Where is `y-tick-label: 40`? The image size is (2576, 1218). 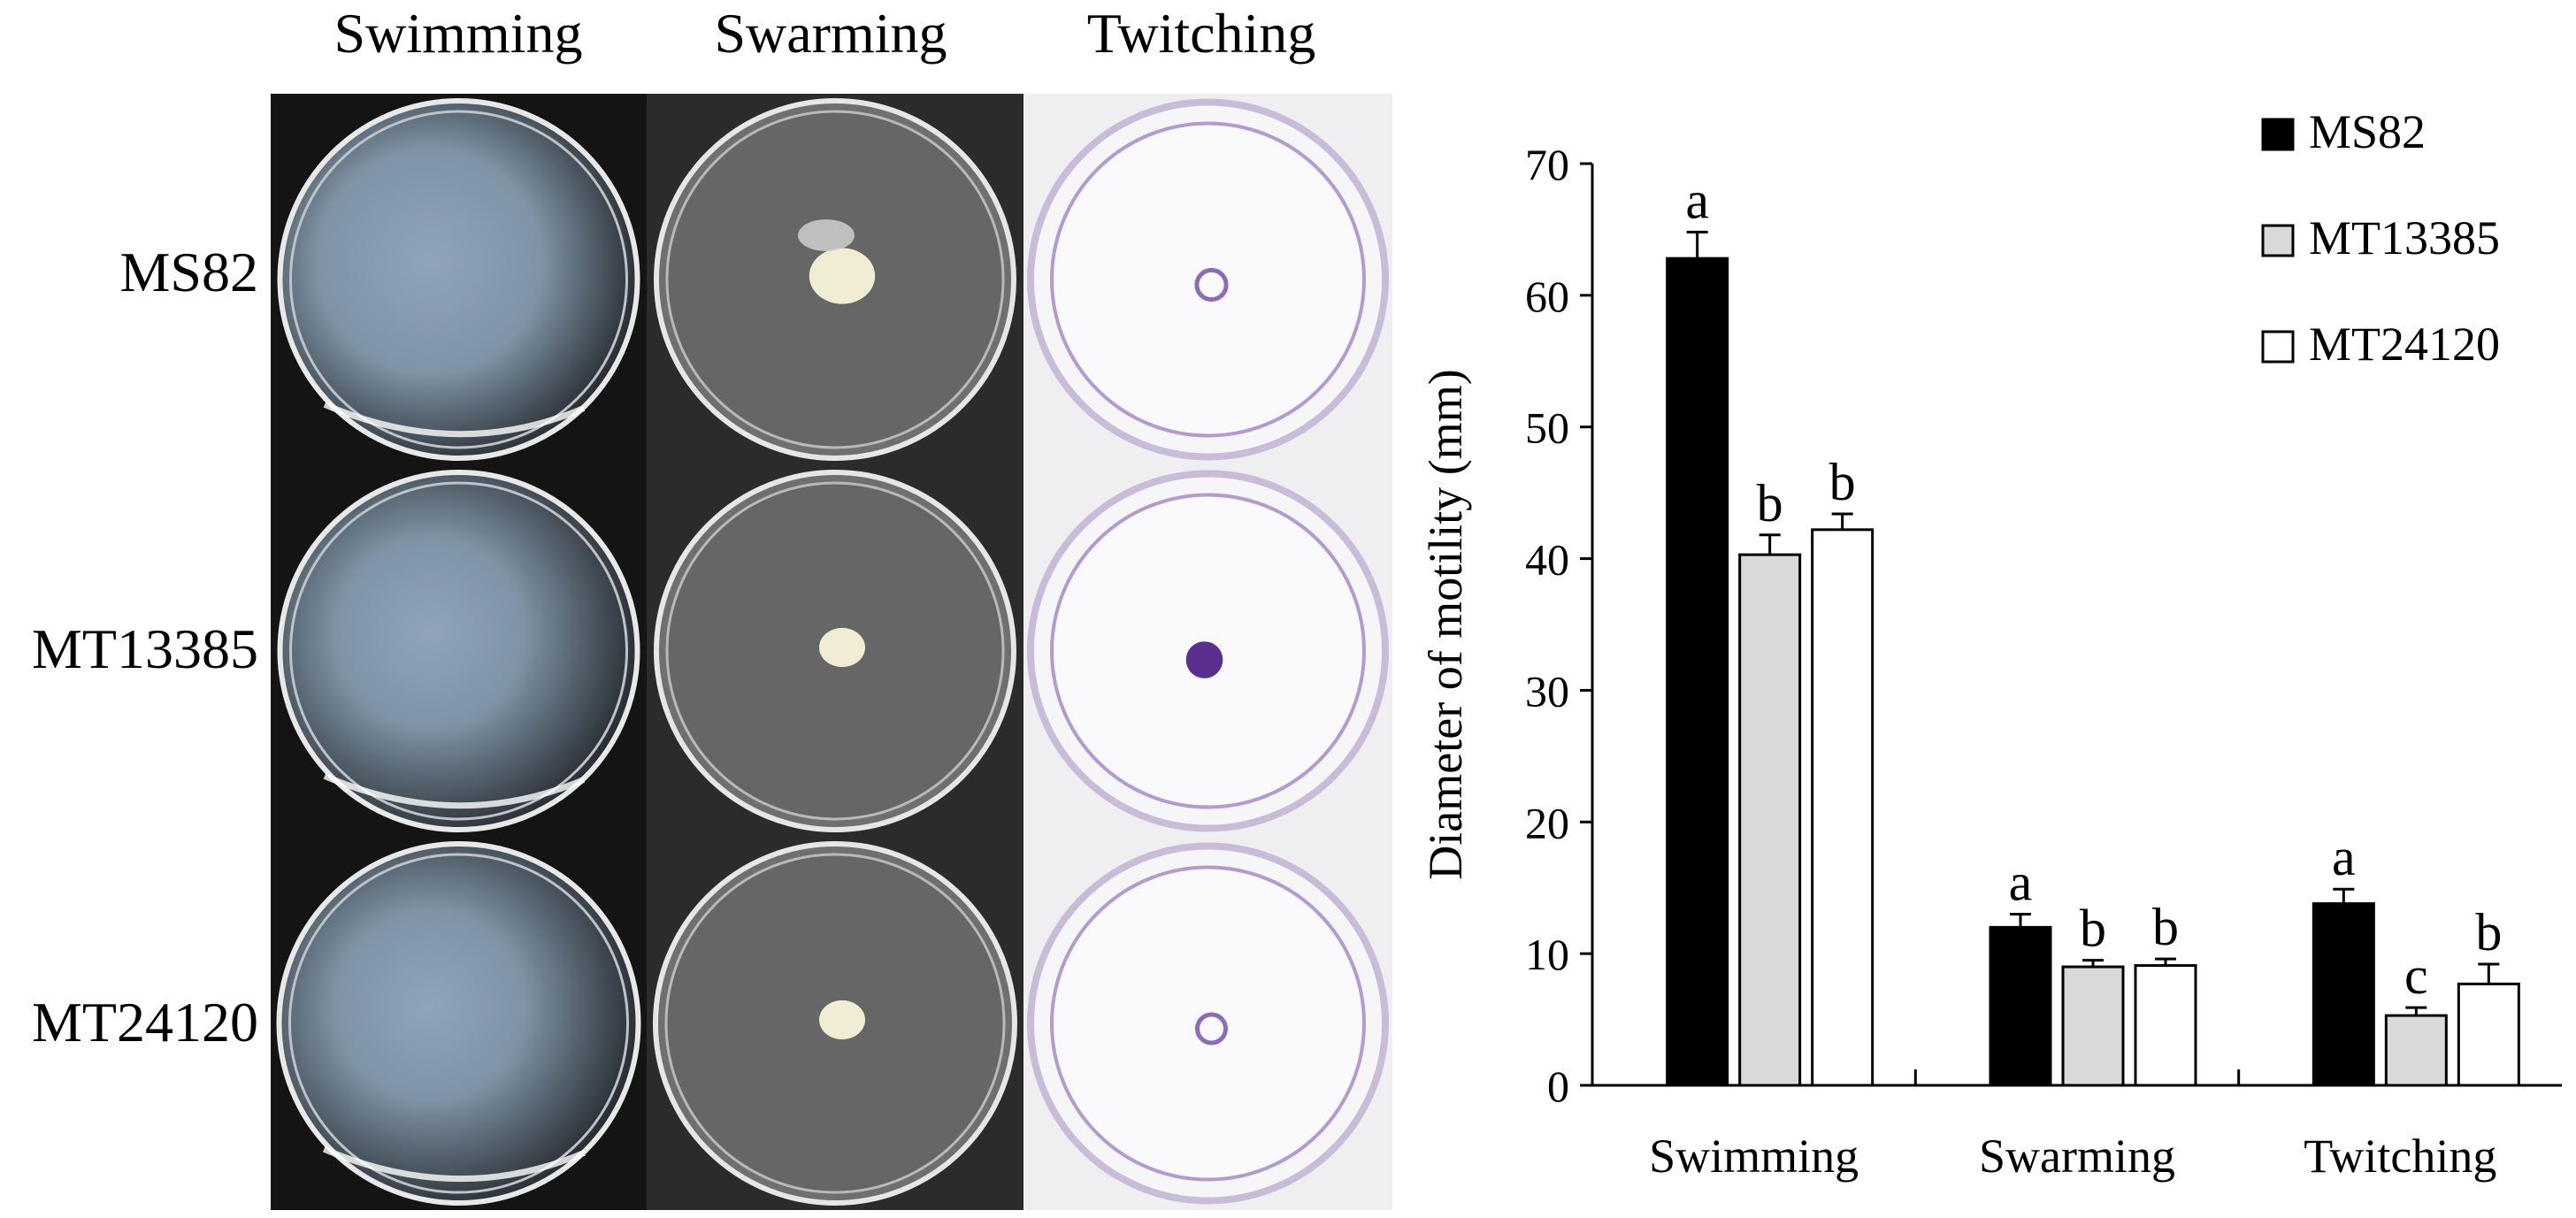
y-tick-label: 40 is located at coordinates (1547, 560).